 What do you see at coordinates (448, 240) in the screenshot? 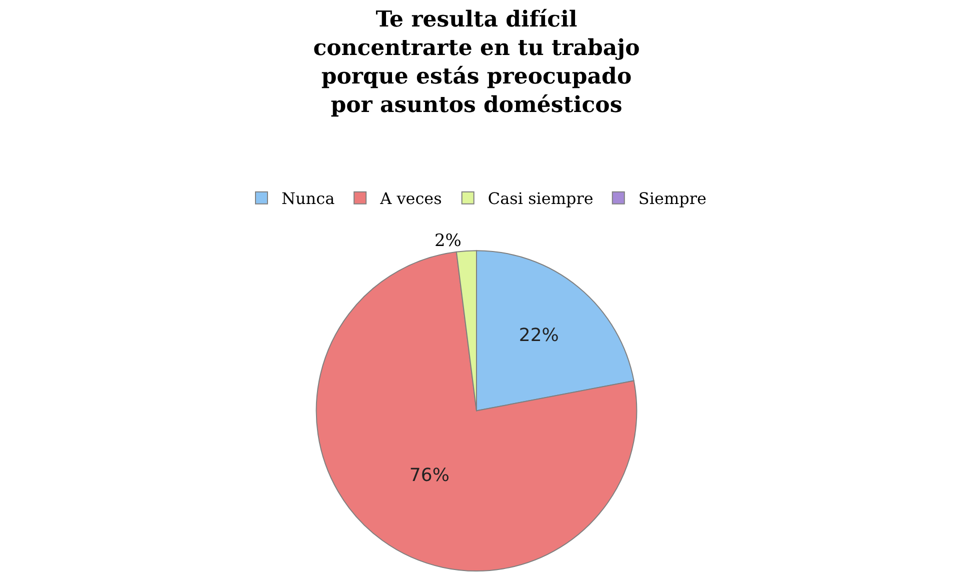
I see `data-label: 2%` at bounding box center [448, 240].